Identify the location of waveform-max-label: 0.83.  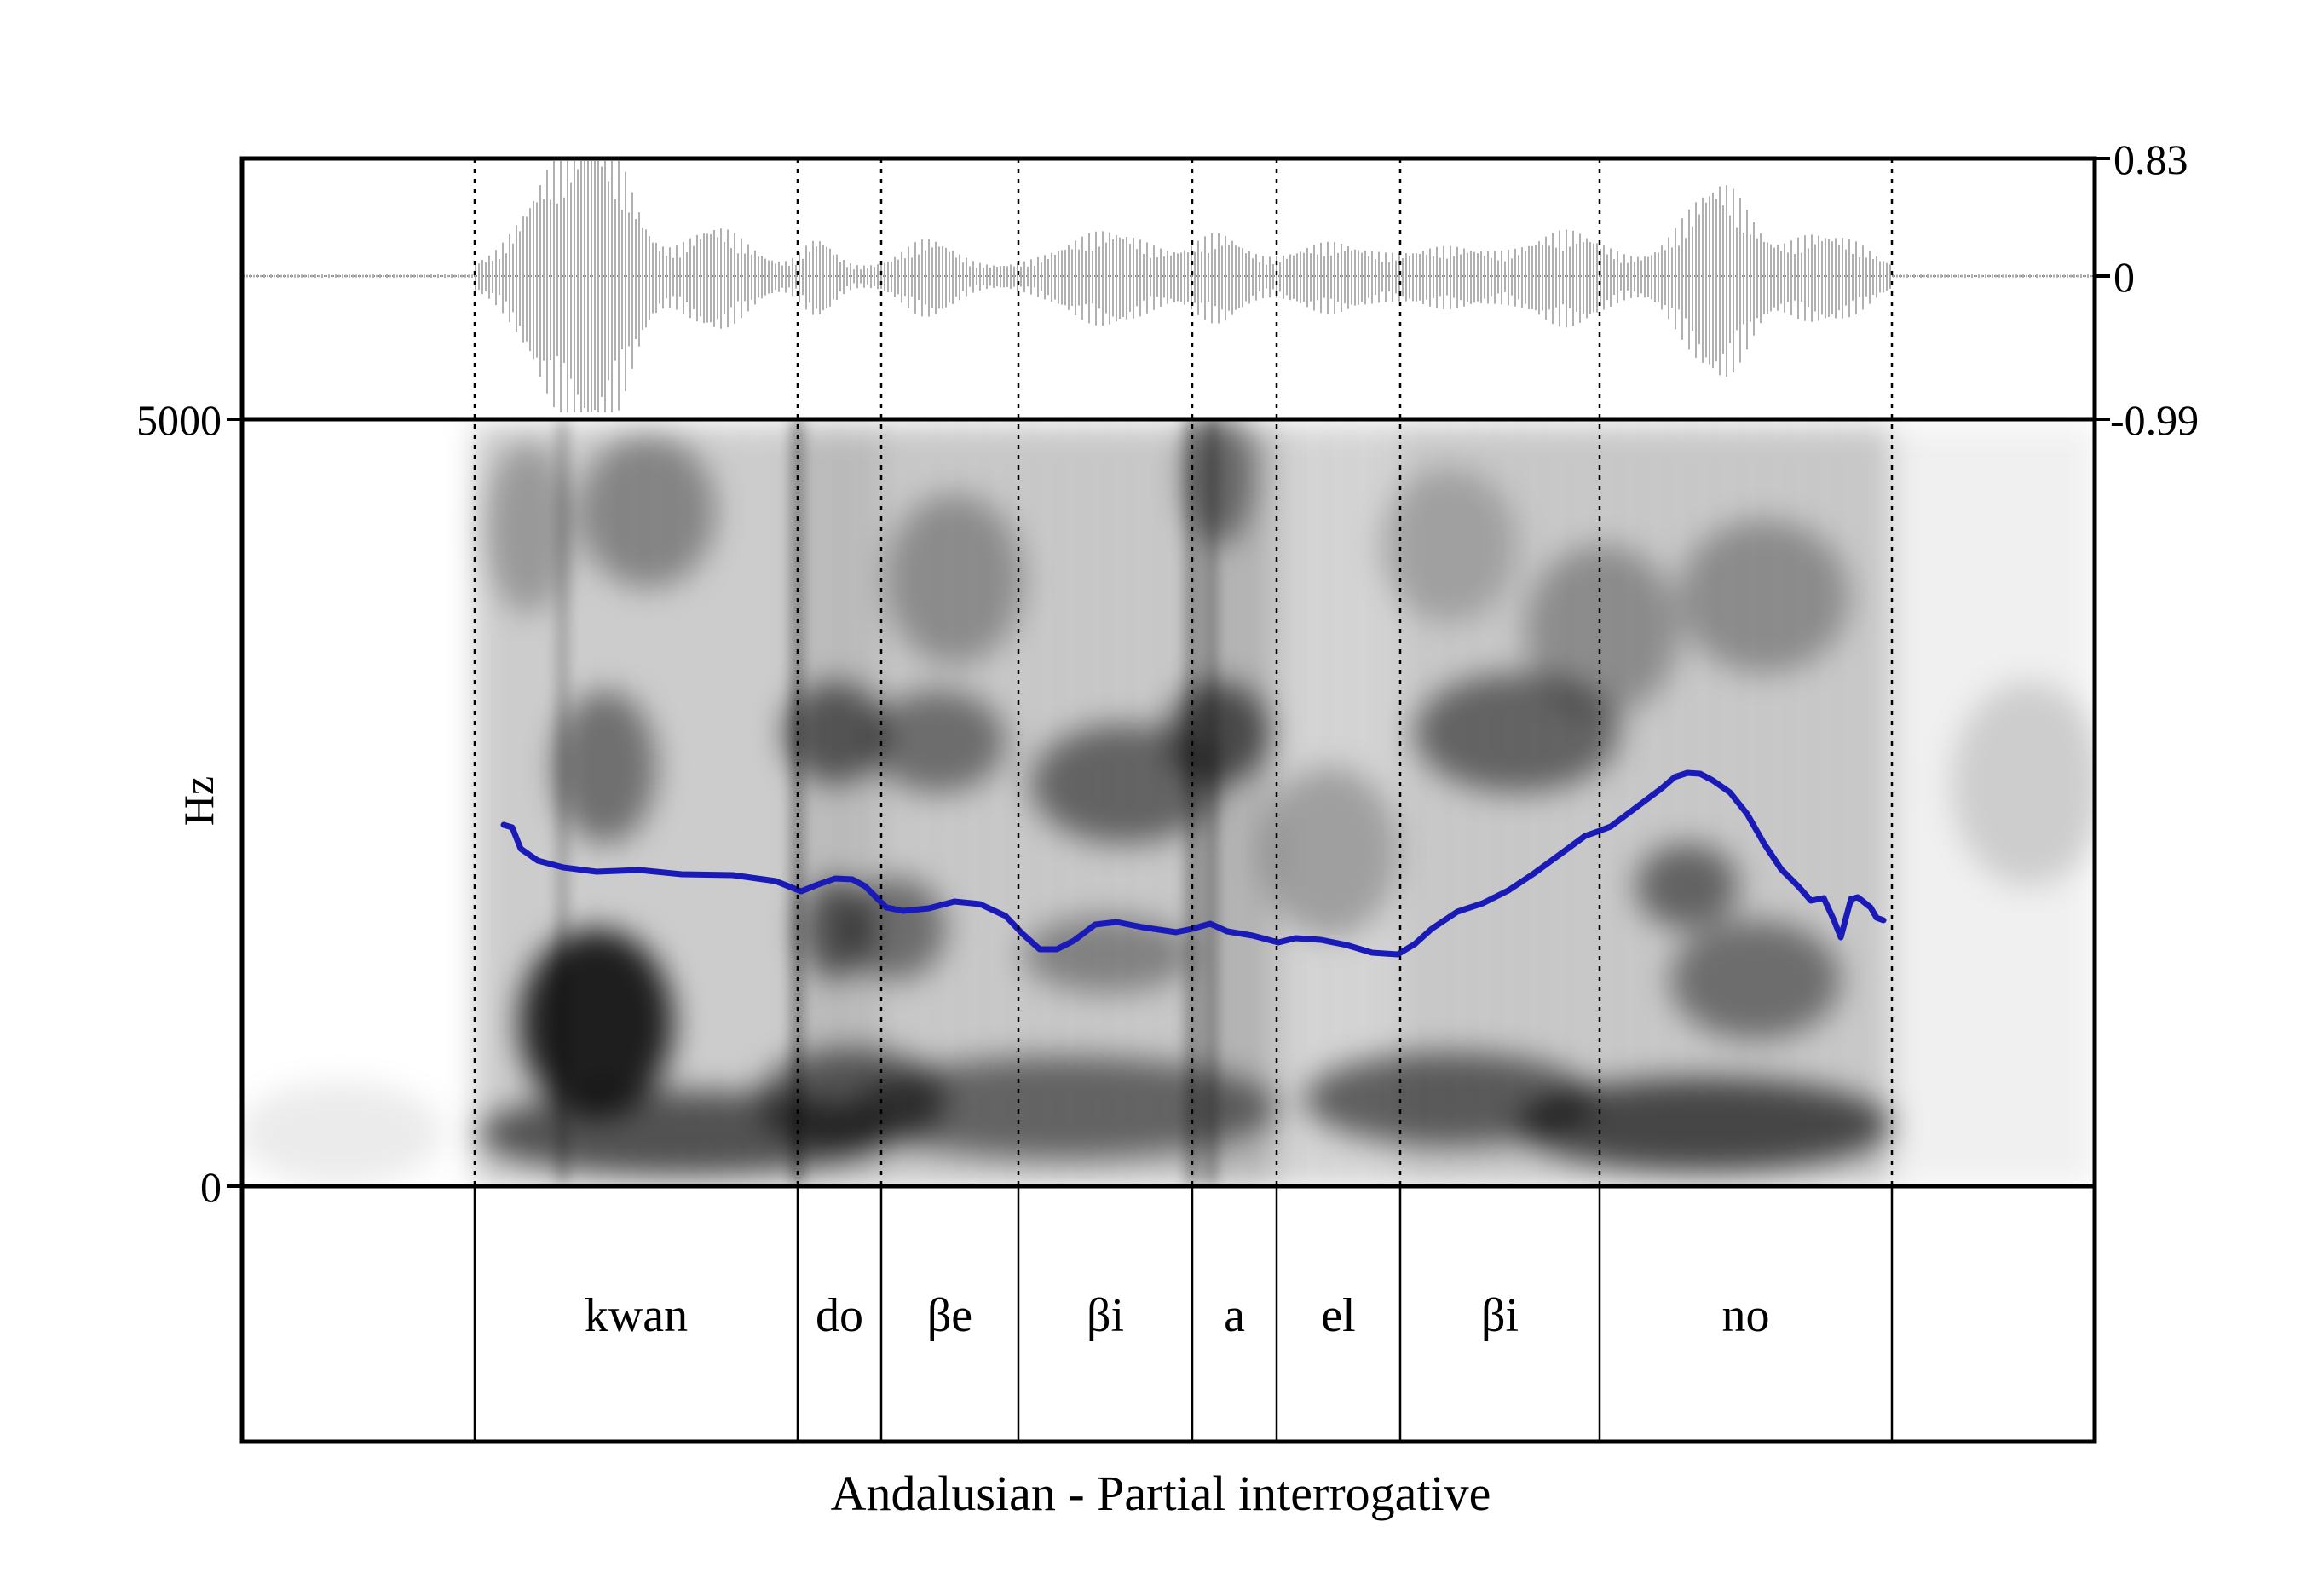
(2150, 159).